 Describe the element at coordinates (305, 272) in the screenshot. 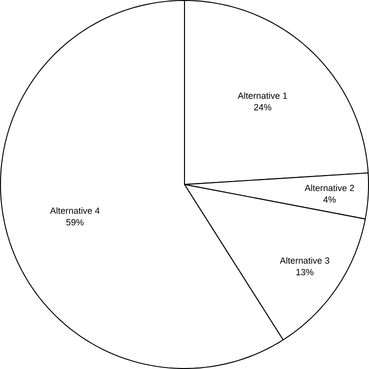

I see `data-label: 13%` at that location.